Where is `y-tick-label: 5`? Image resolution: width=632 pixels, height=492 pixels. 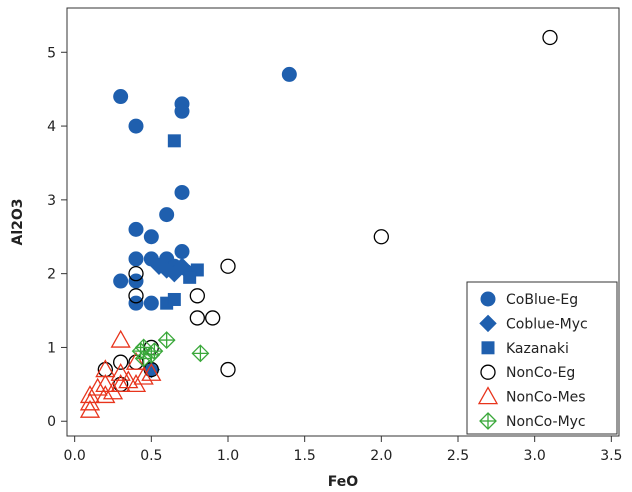
y-tick-label: 5 is located at coordinates (51, 53).